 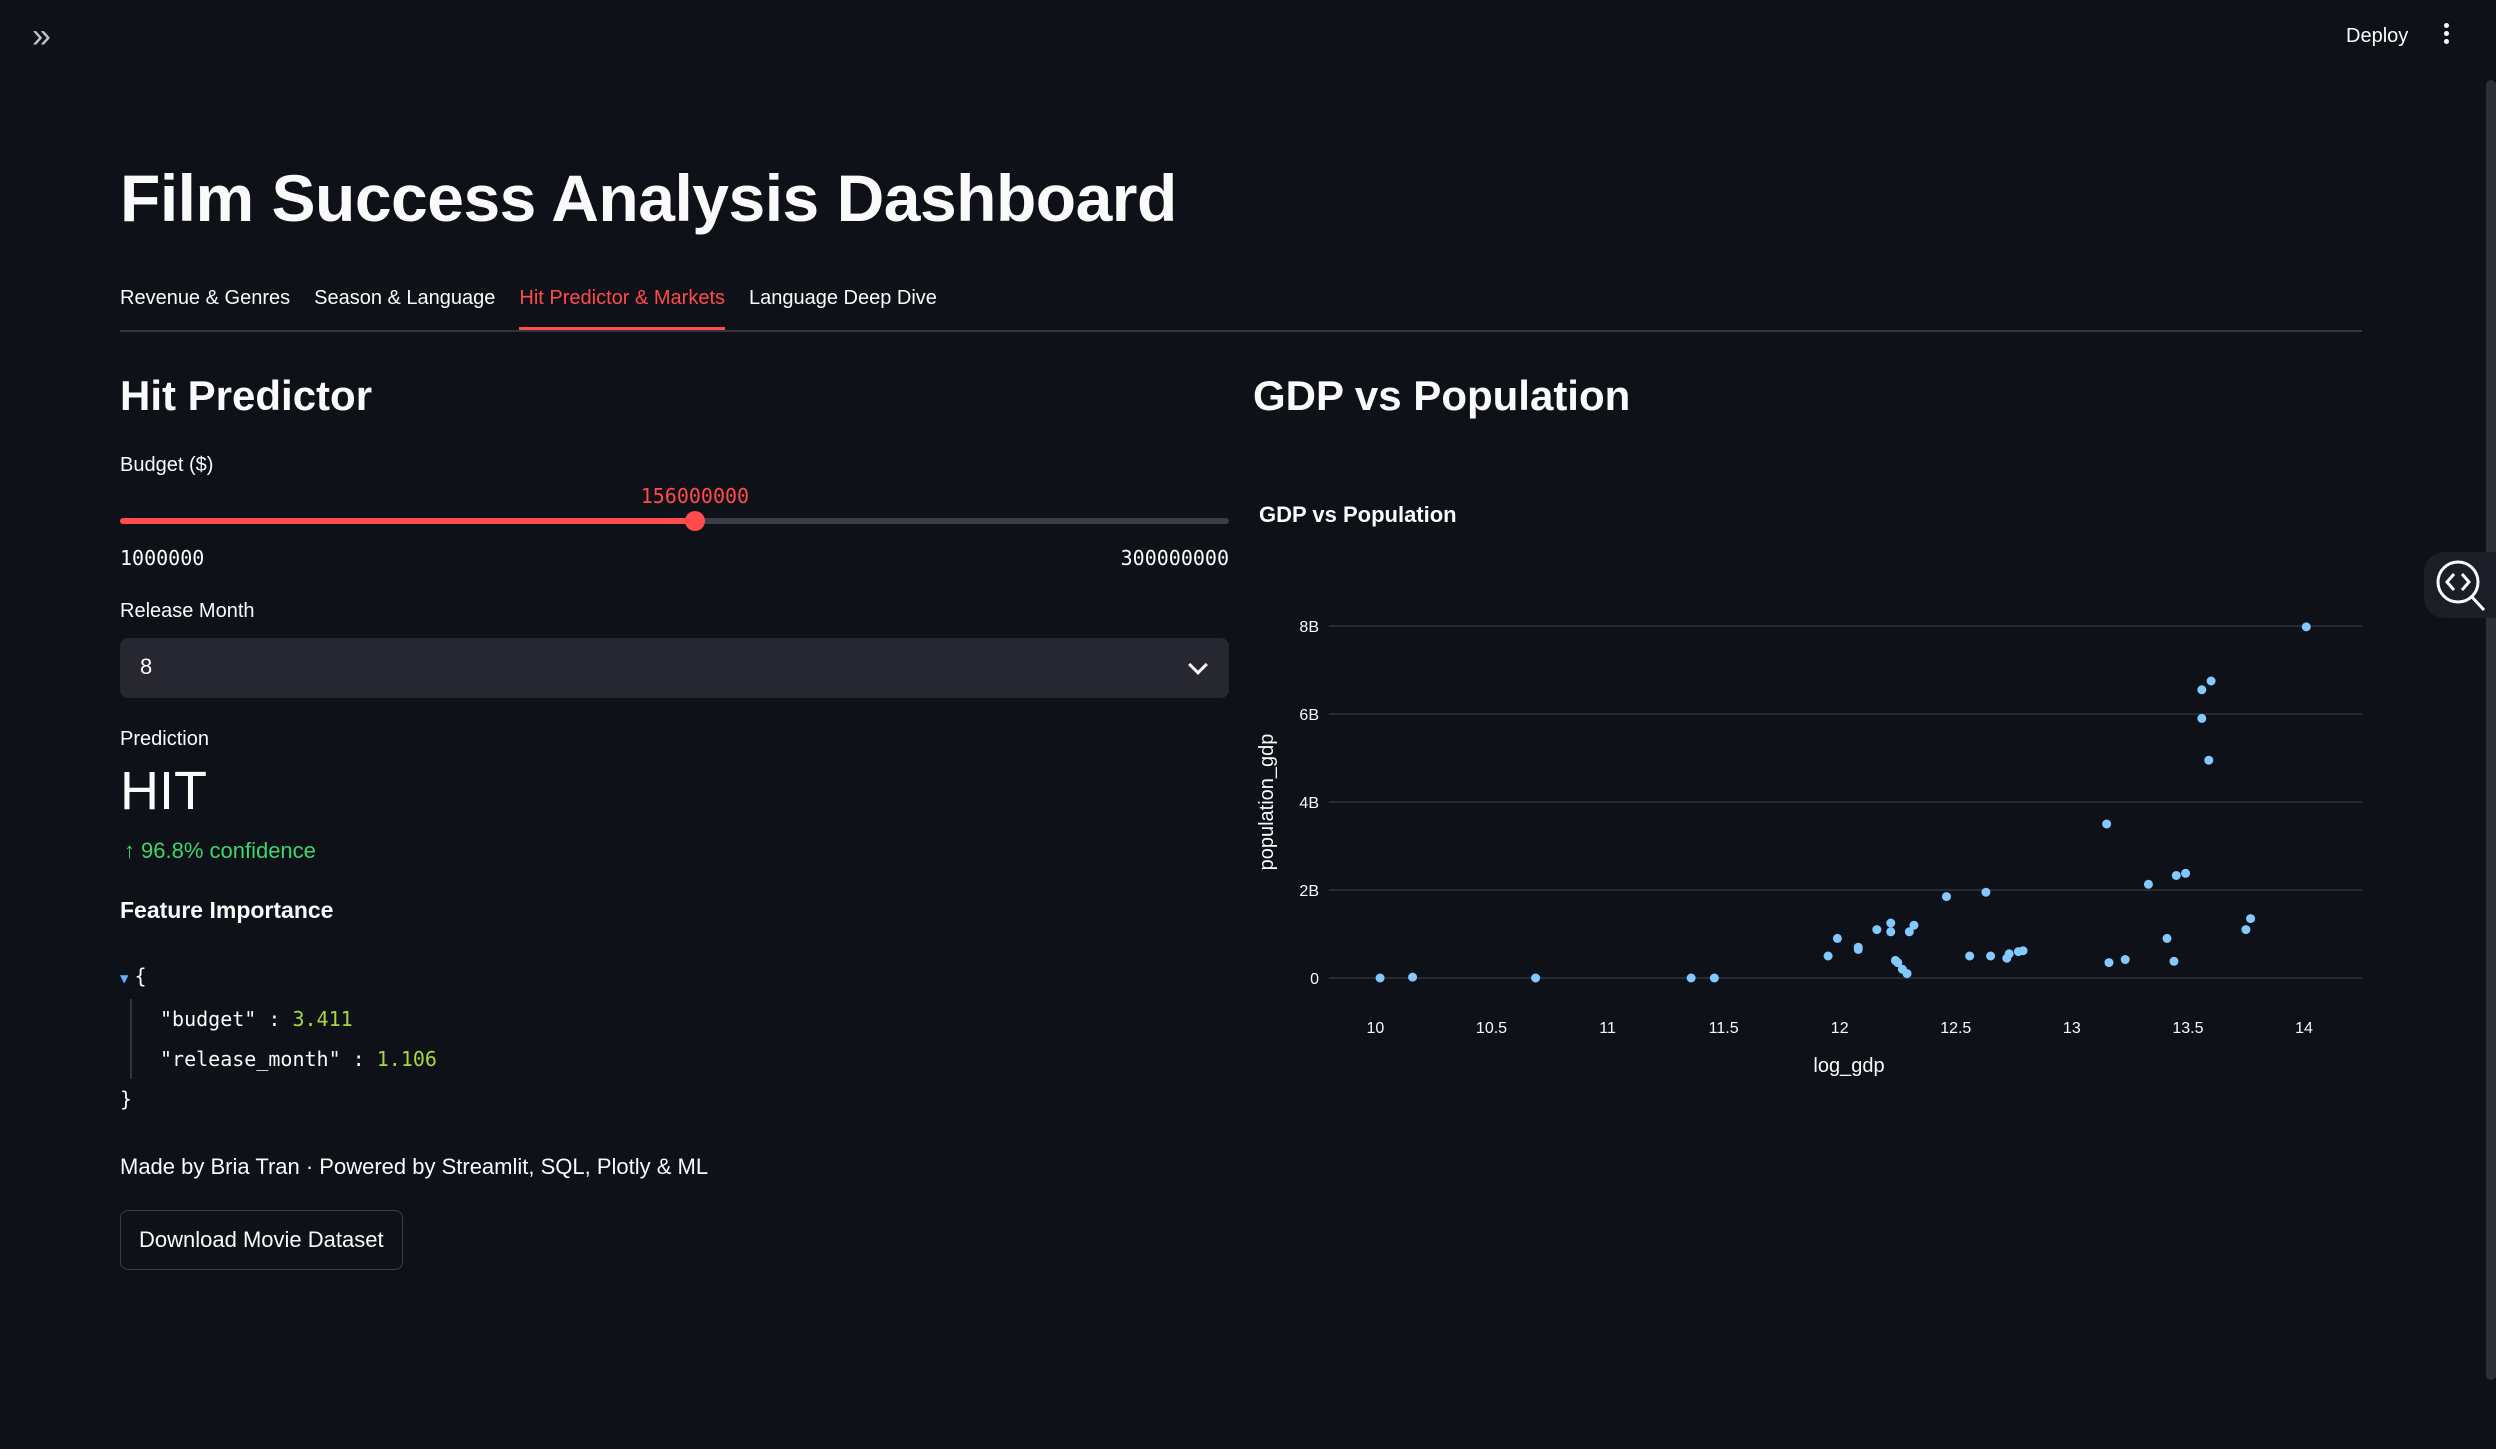 I want to click on budget-slider-value: 156000000, so click(x=695, y=496).